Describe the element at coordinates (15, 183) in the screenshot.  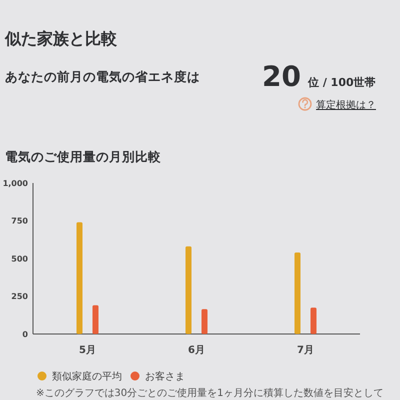
I see `y-tick-label: 1,000` at that location.